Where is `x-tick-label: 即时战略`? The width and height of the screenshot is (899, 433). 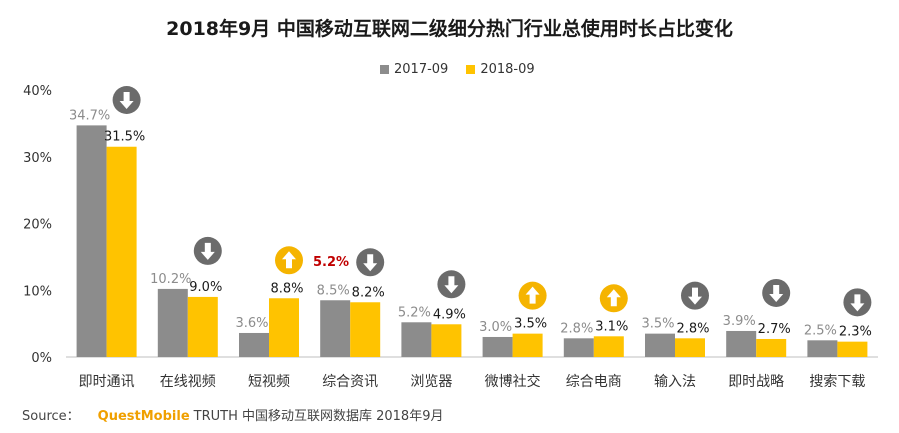
x-tick-label: 即时战略 is located at coordinates (756, 382).